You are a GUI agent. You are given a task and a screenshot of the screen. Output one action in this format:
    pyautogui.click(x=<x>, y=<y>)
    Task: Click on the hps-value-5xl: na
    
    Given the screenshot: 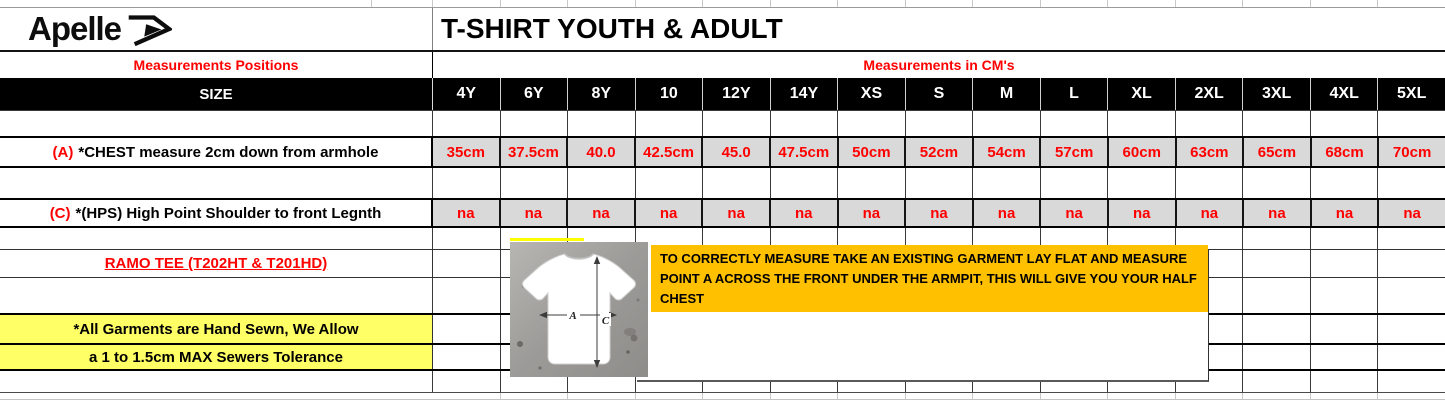 What is the action you would take?
    pyautogui.click(x=1412, y=213)
    